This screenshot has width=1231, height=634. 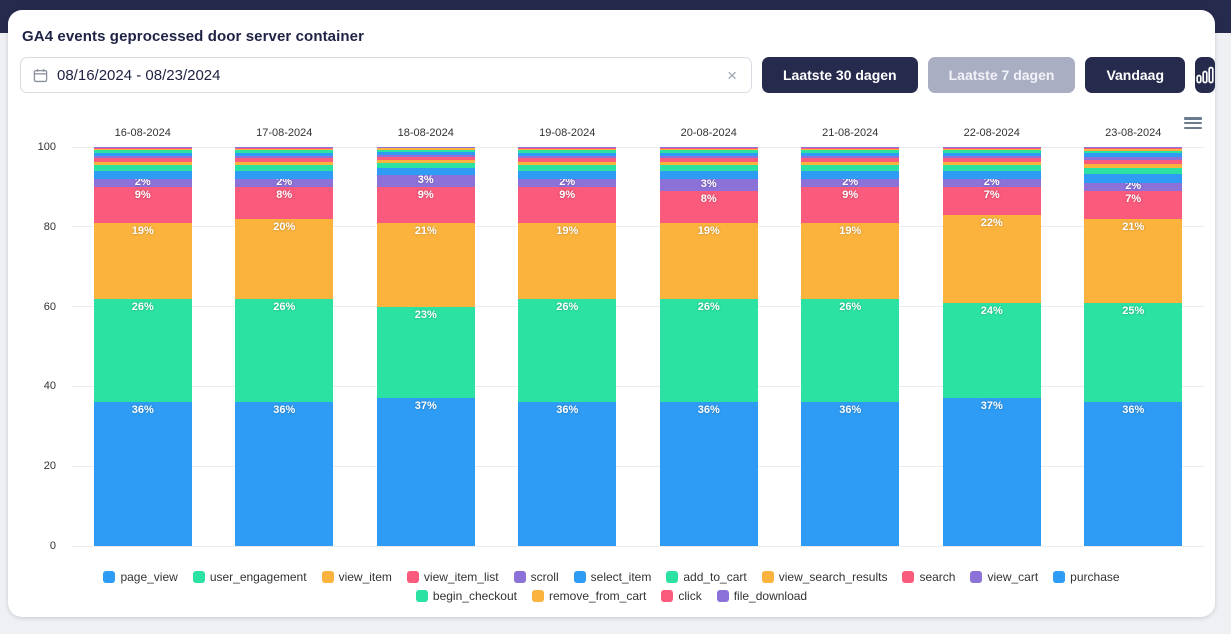 What do you see at coordinates (732, 75) in the screenshot?
I see `clear-icon: ×` at bounding box center [732, 75].